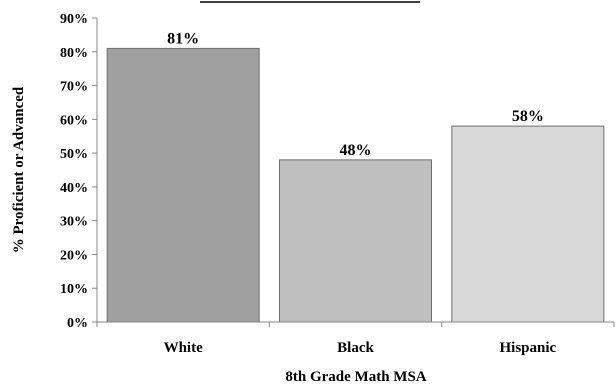  What do you see at coordinates (74, 188) in the screenshot?
I see `y-tick-label: 40%` at bounding box center [74, 188].